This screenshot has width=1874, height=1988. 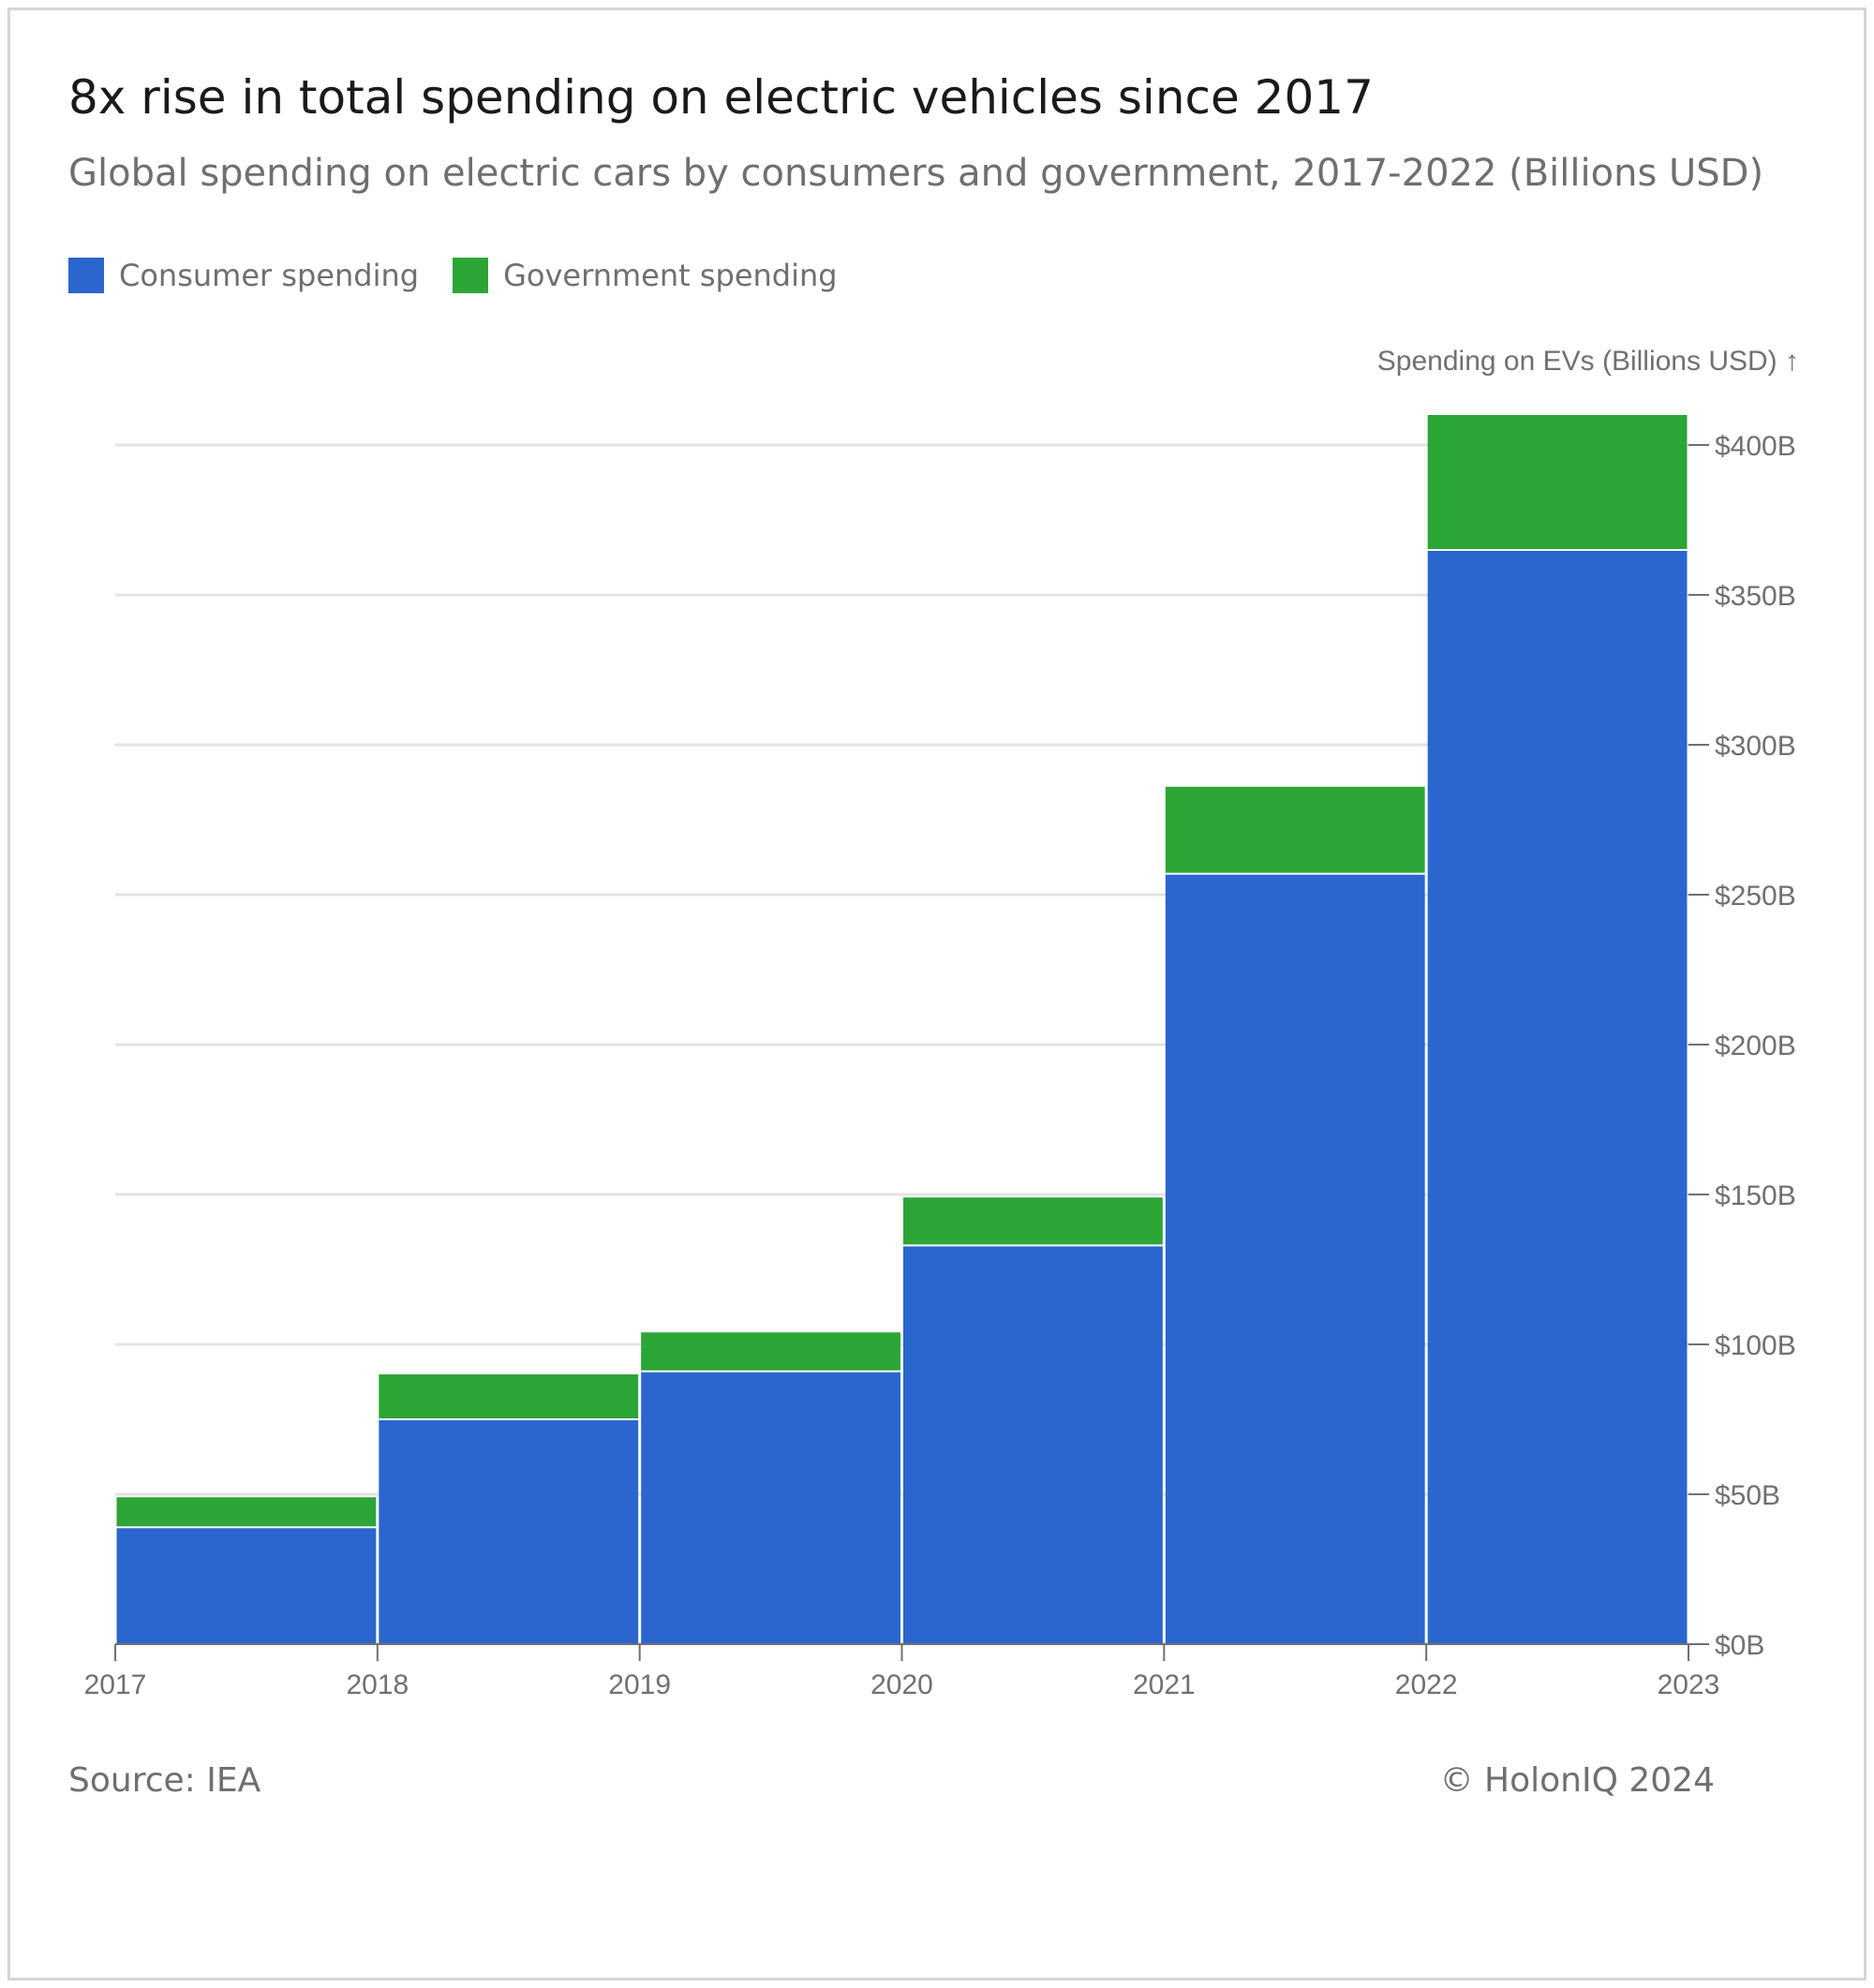 What do you see at coordinates (1033, 1444) in the screenshot?
I see `bar-consumer-2020` at bounding box center [1033, 1444].